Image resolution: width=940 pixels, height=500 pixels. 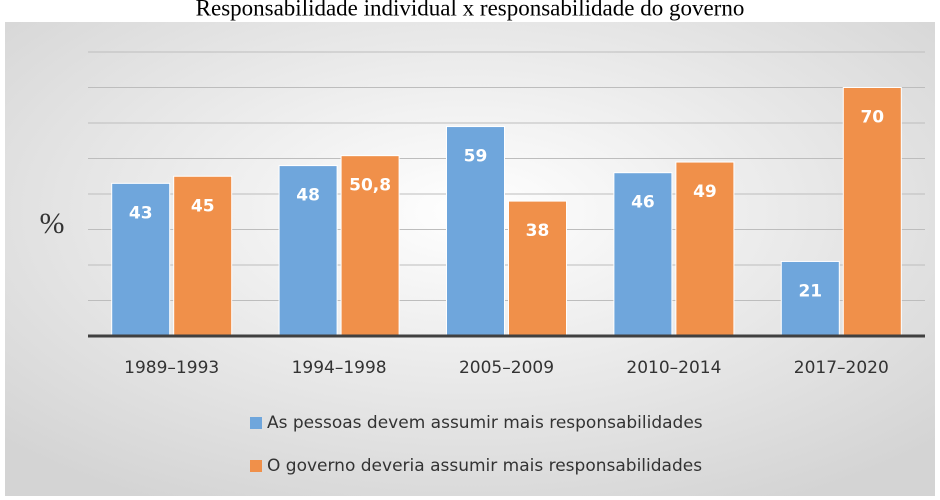 I want to click on x-tick-label: 2010–2014, so click(x=673, y=368).